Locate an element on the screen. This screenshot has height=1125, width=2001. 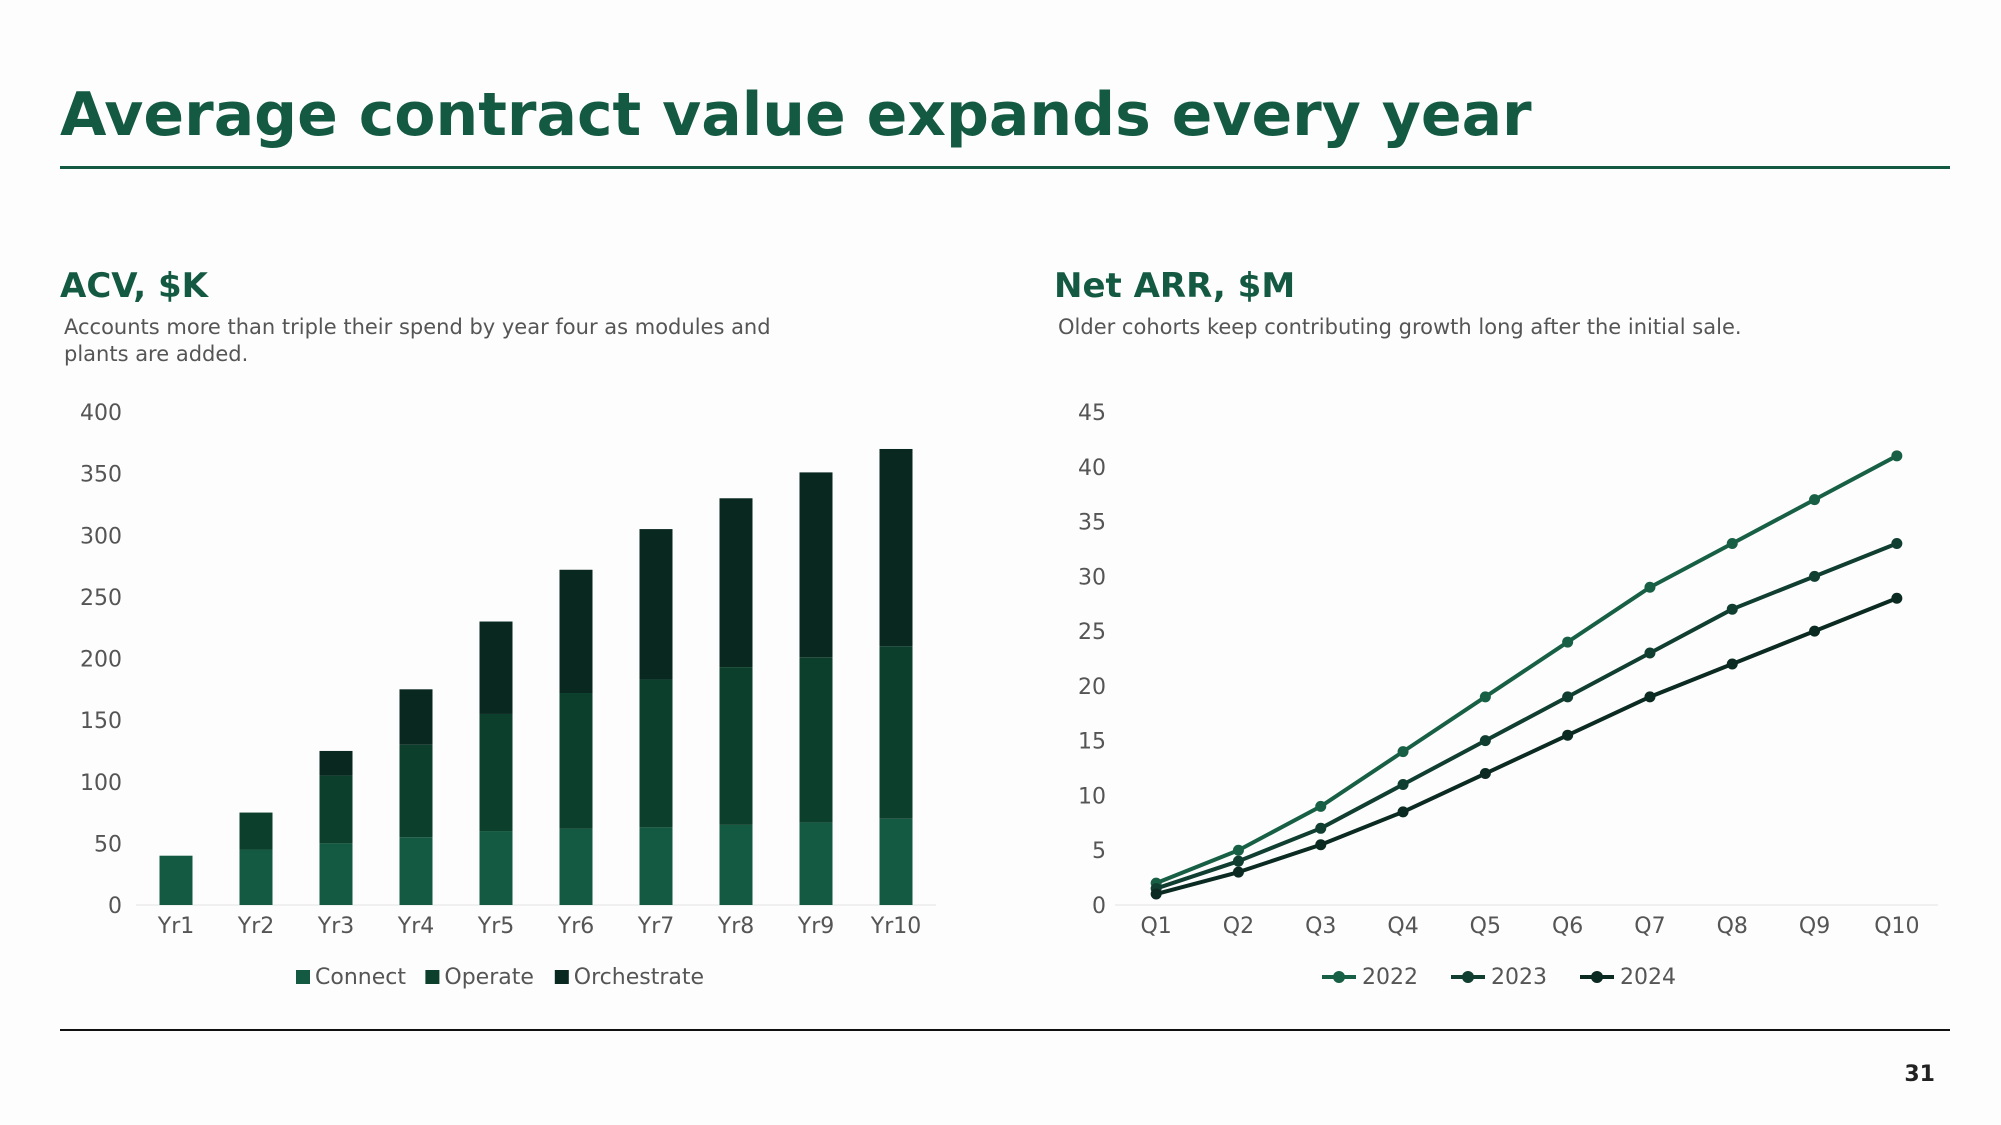
bar-connect-yr8 is located at coordinates (736, 864).